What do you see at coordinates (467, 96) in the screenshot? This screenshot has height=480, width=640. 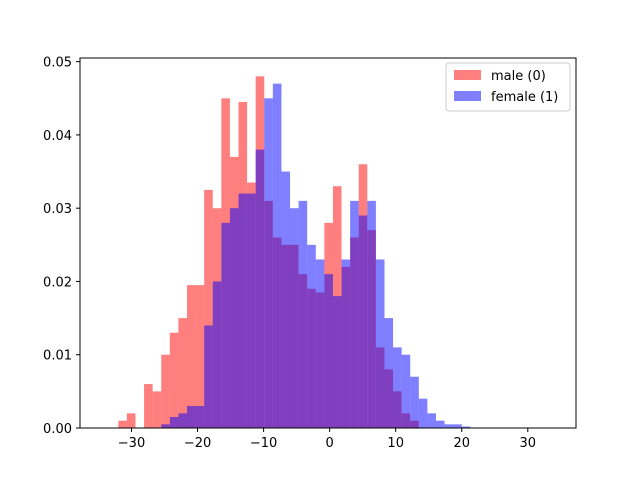 I see `legend-swatch-female` at bounding box center [467, 96].